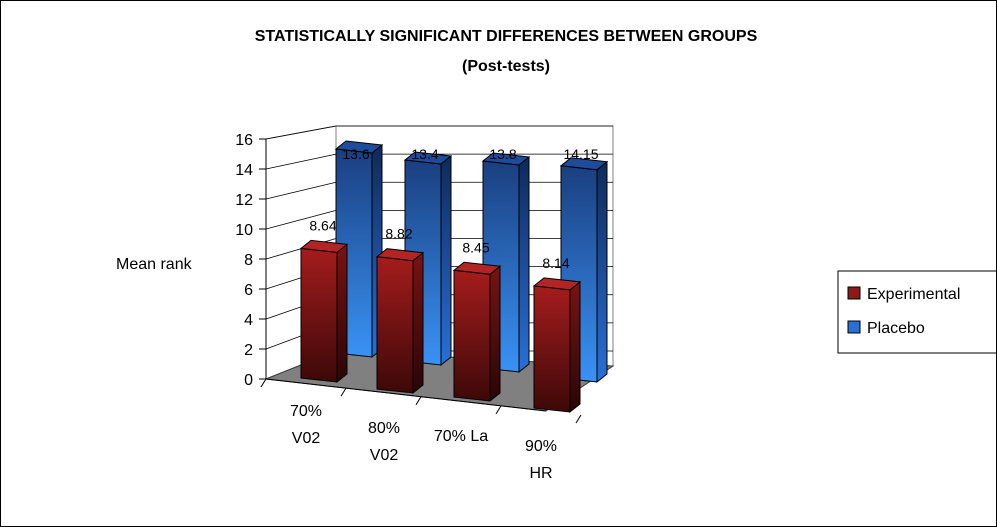 The width and height of the screenshot is (997, 527). What do you see at coordinates (322, 225) in the screenshot?
I see `data-label-experimental: 8.64` at bounding box center [322, 225].